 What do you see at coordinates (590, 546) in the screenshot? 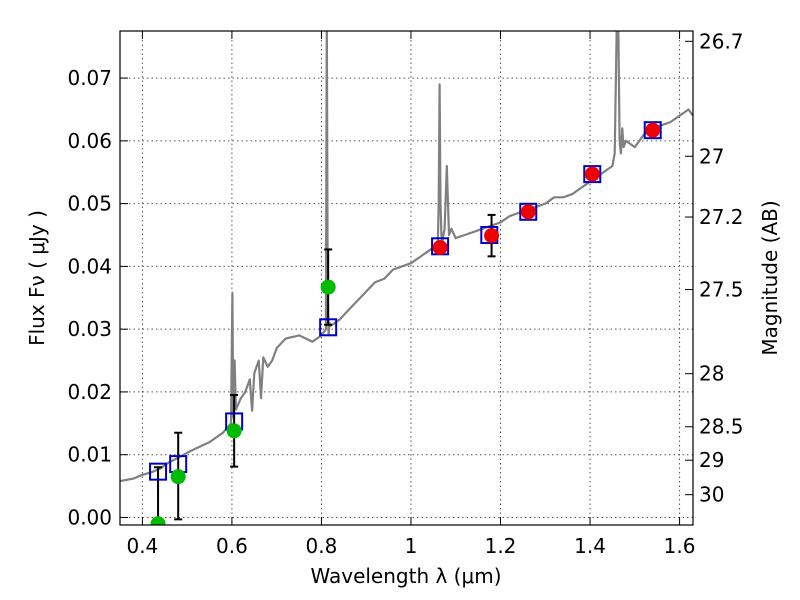
I see `x-tick-label: 1.4` at bounding box center [590, 546].